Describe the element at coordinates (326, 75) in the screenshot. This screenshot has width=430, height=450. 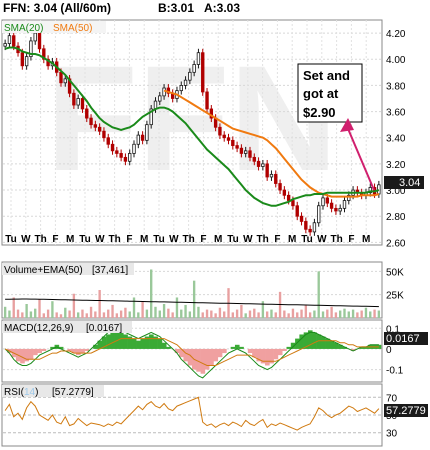
I see `annotation-line-1: Set and` at that location.